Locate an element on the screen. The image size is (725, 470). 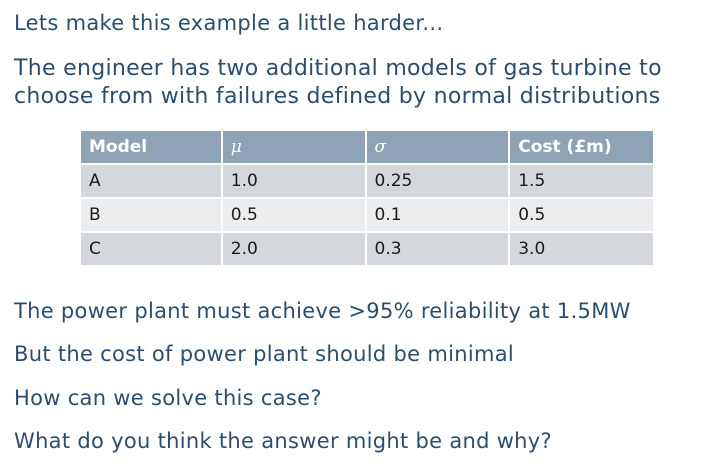
cell-model: C is located at coordinates (152, 249).